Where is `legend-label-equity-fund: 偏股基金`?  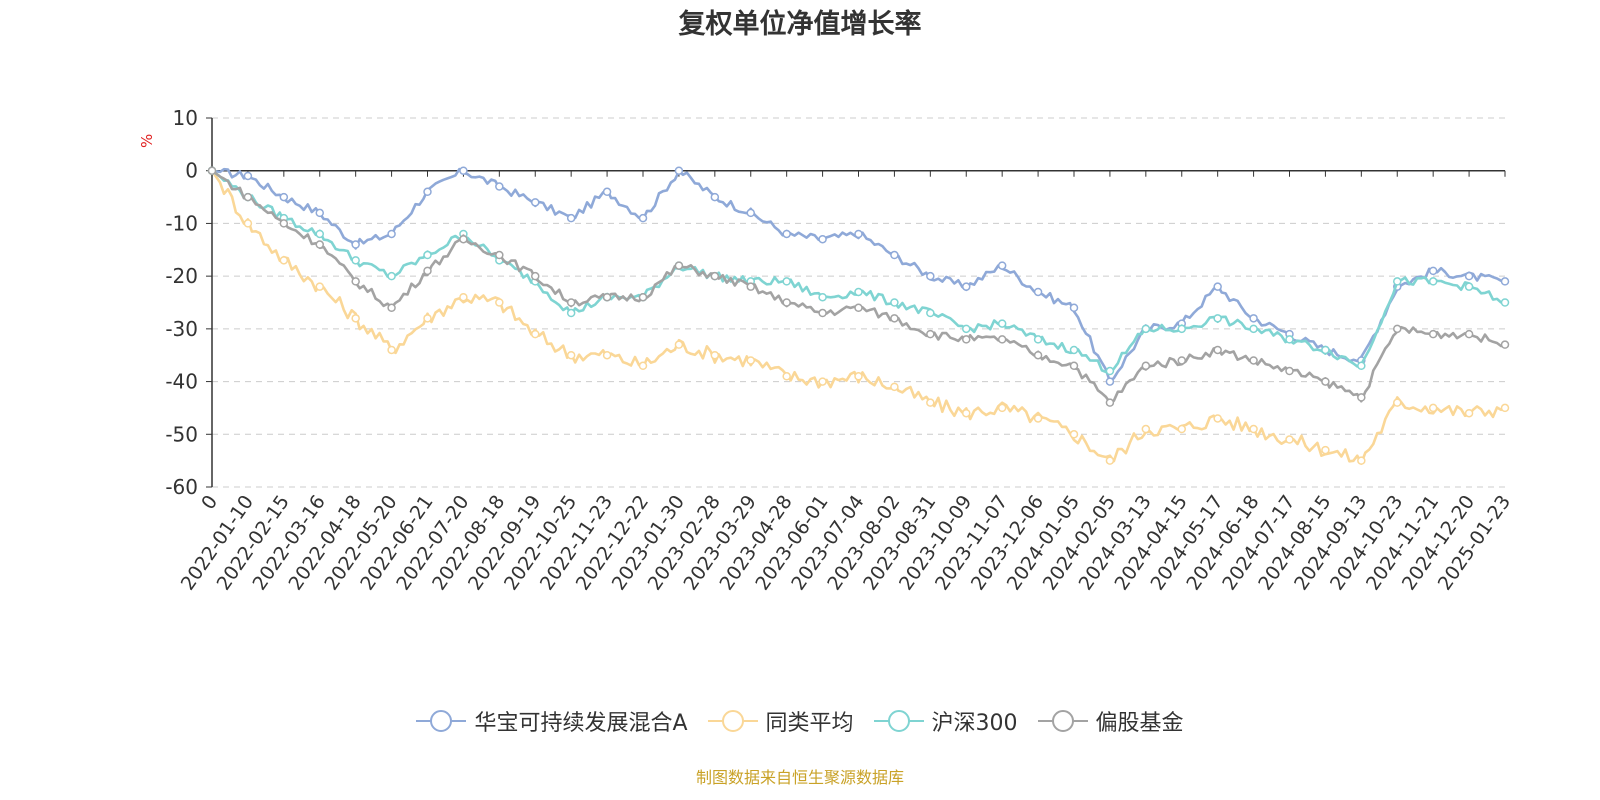
legend-label-equity-fund: 偏股基金 is located at coordinates (1139, 723).